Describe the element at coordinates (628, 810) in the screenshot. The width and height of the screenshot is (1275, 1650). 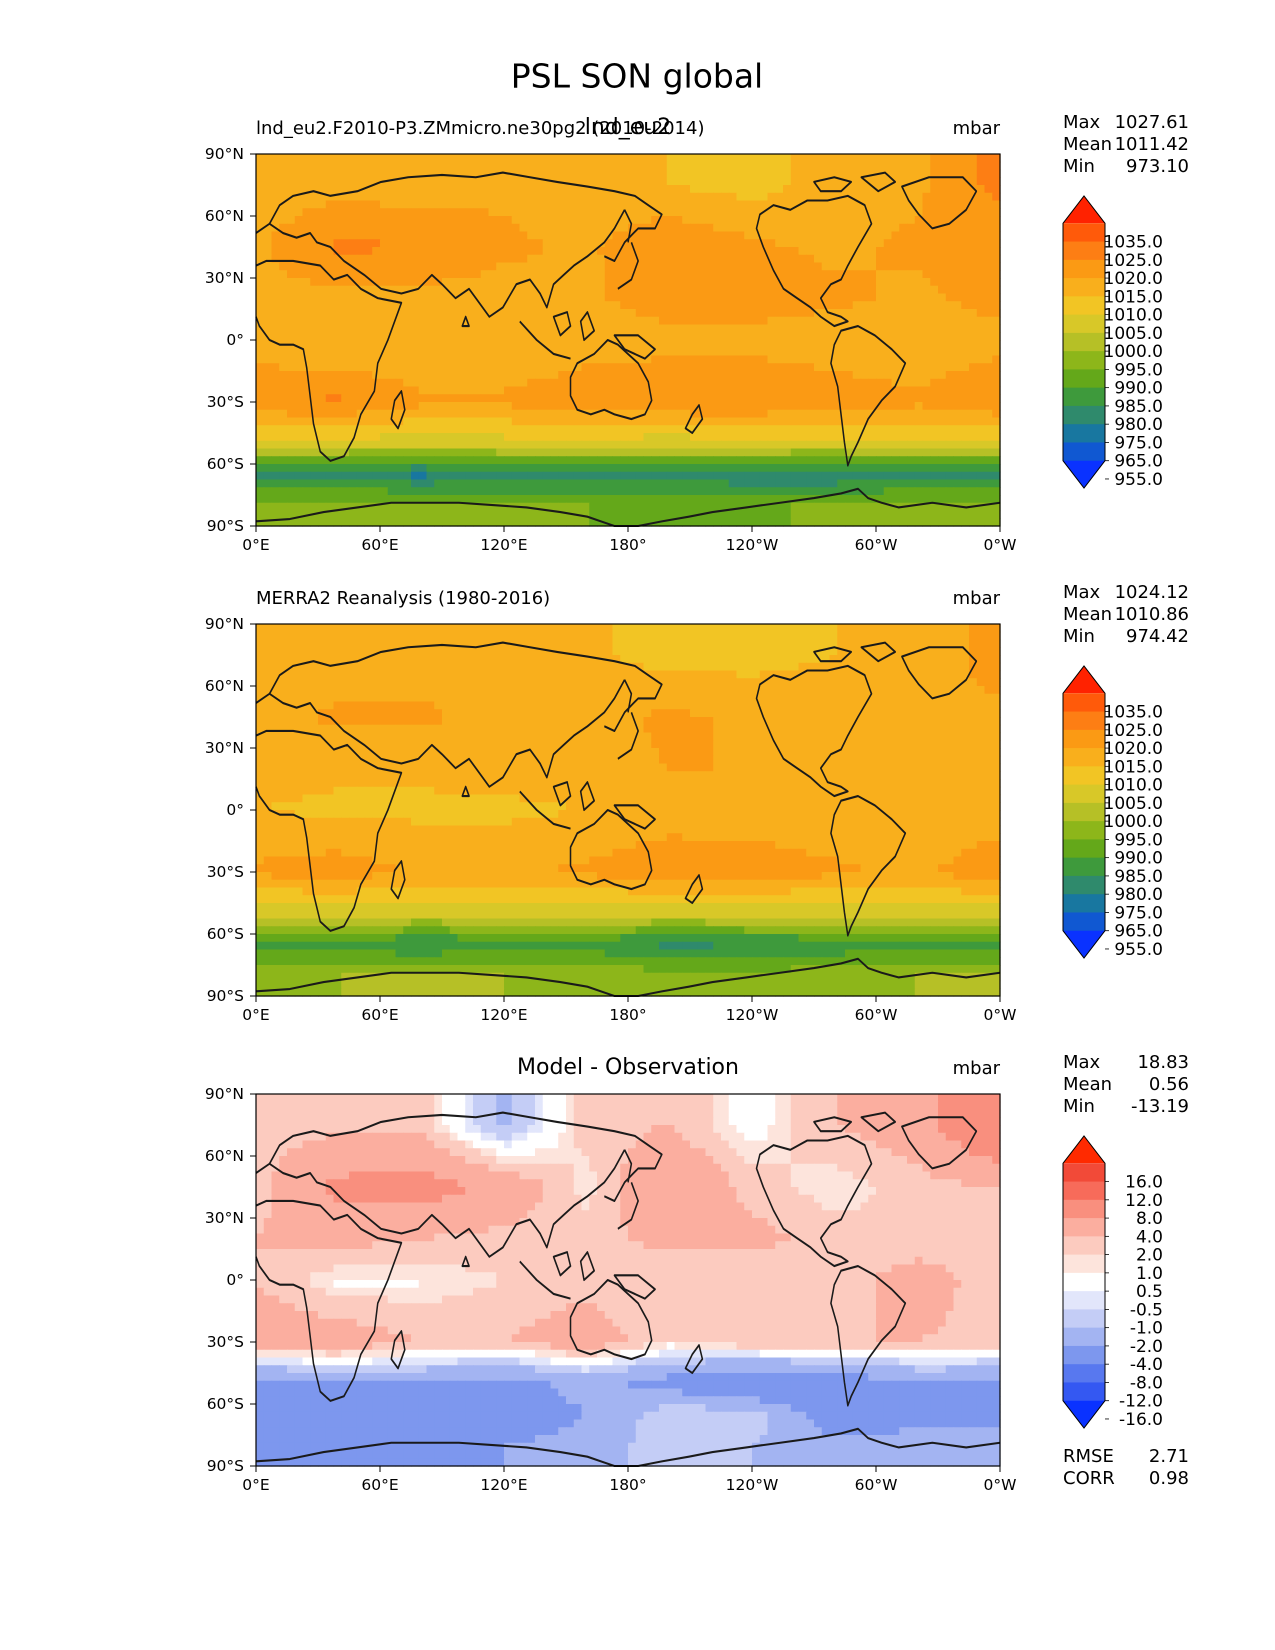
I see `heatmap-field` at that location.